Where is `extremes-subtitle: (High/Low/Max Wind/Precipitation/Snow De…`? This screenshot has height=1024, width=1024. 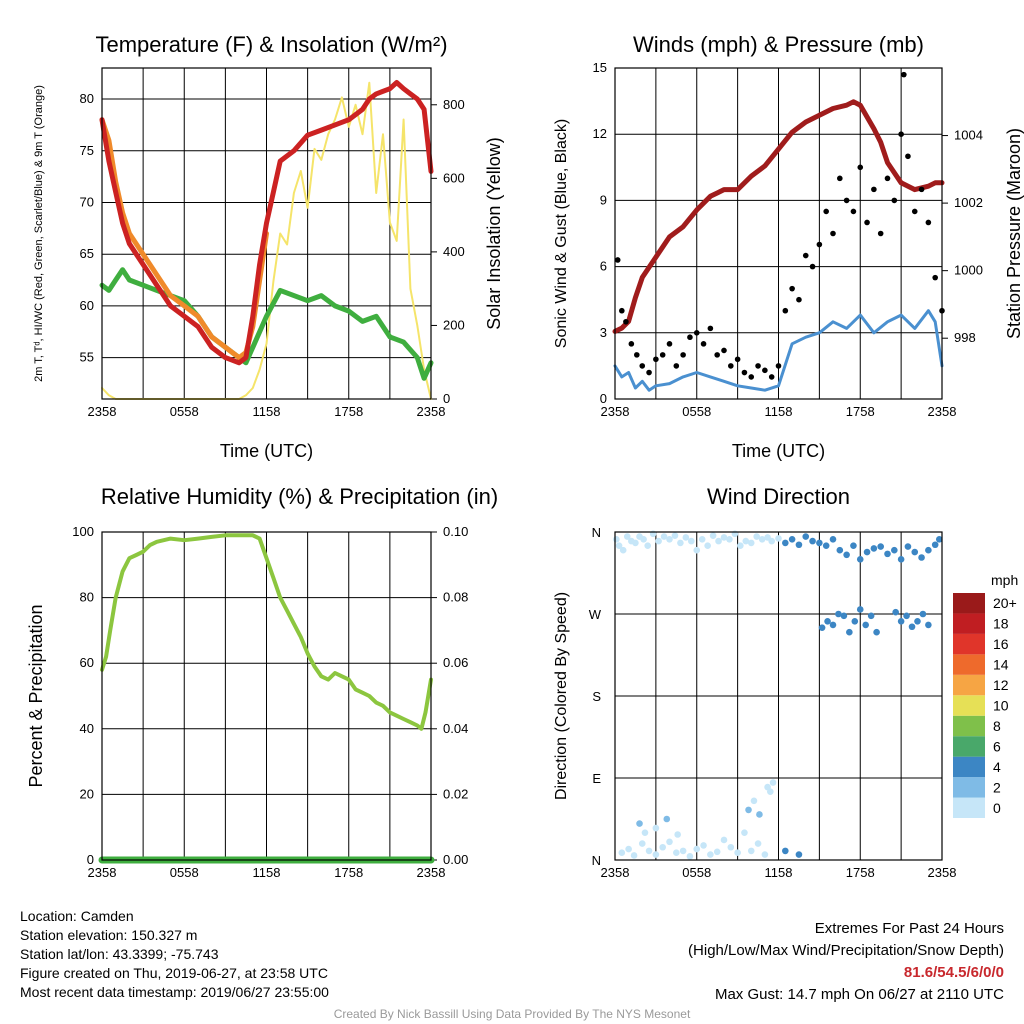
extremes-subtitle: (High/Low/Max Wind/Precipitation/Snow De… is located at coordinates (846, 950).